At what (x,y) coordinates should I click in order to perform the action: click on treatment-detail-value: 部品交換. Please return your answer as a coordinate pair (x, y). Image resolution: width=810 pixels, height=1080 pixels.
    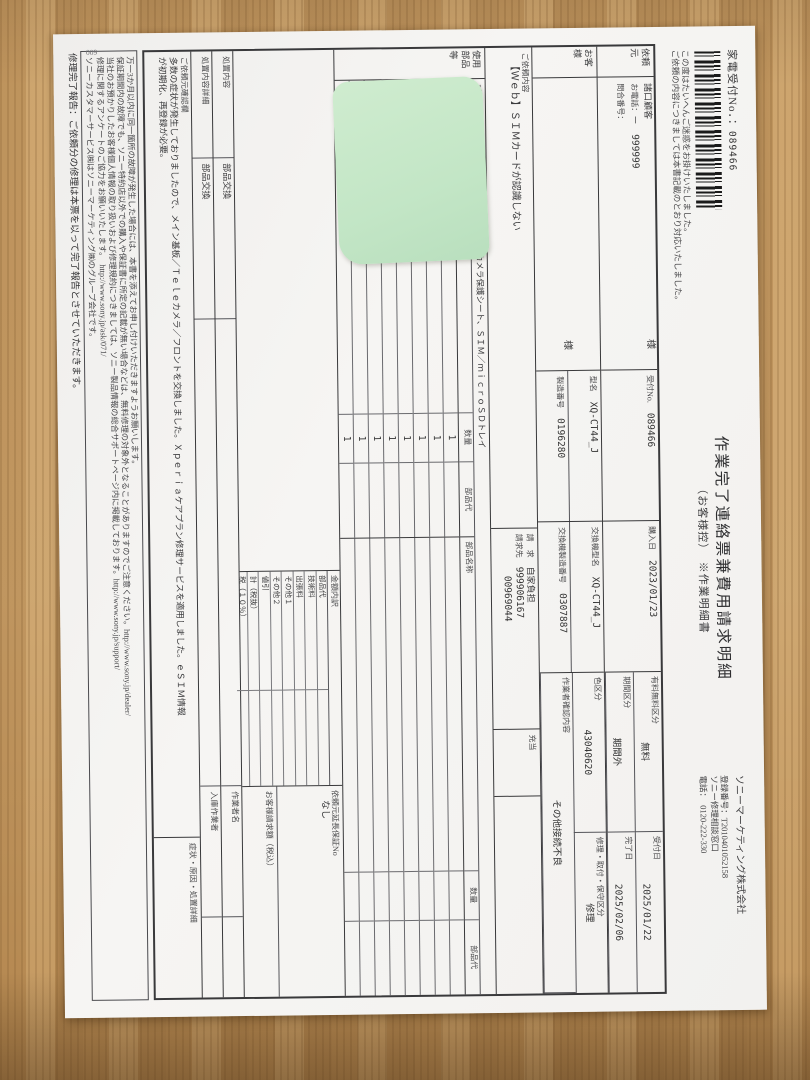
    Looking at the image, I should click on (203, 239).